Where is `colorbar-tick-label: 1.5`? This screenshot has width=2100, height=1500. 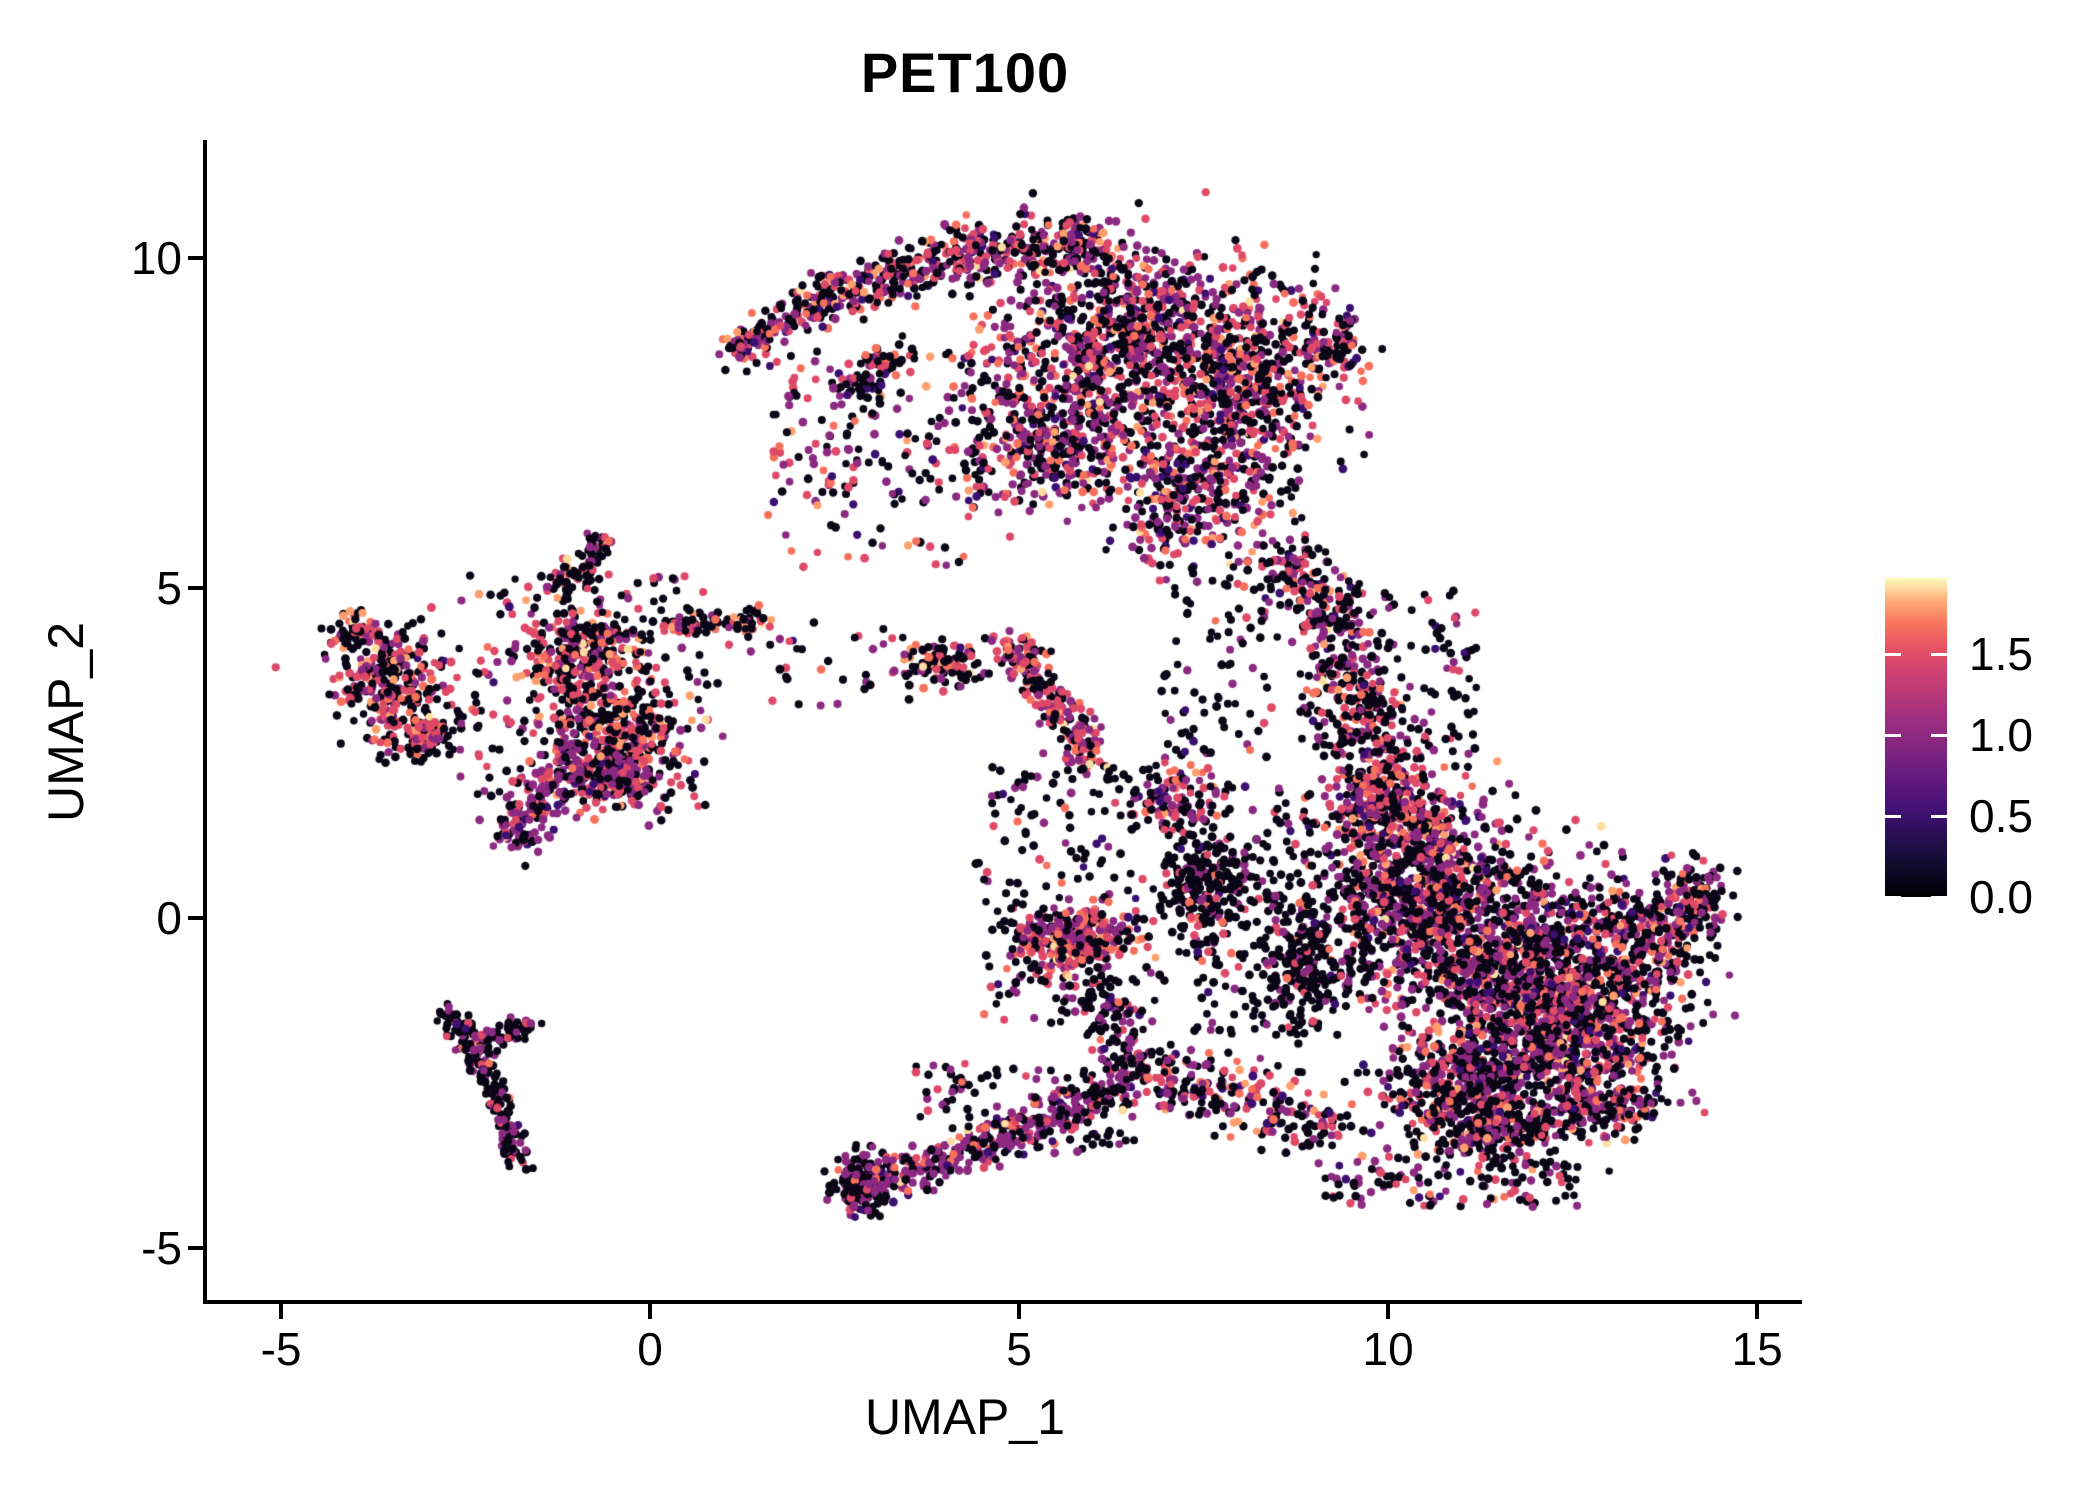
colorbar-tick-label: 1.5 is located at coordinates (2001, 654).